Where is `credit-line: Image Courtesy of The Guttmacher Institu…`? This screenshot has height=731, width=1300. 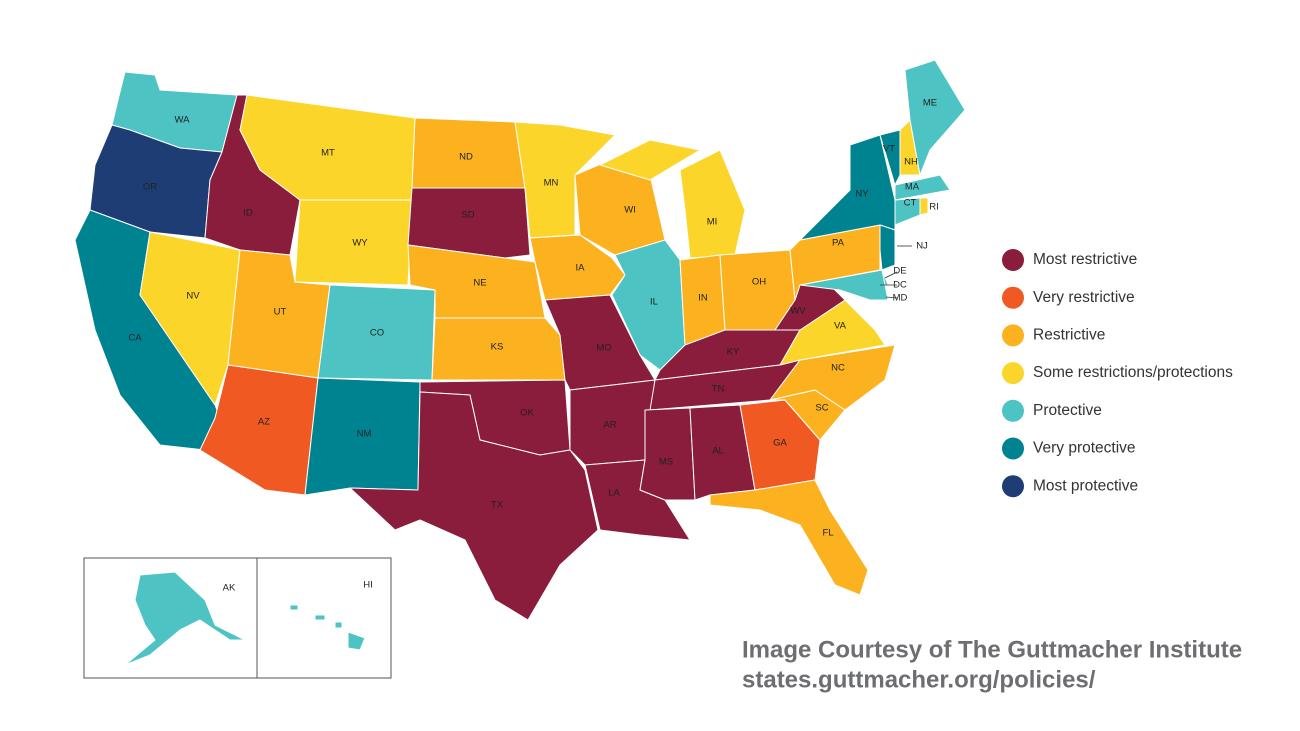
credit-line: Image Courtesy of The Guttmacher Institu… is located at coordinates (992, 649).